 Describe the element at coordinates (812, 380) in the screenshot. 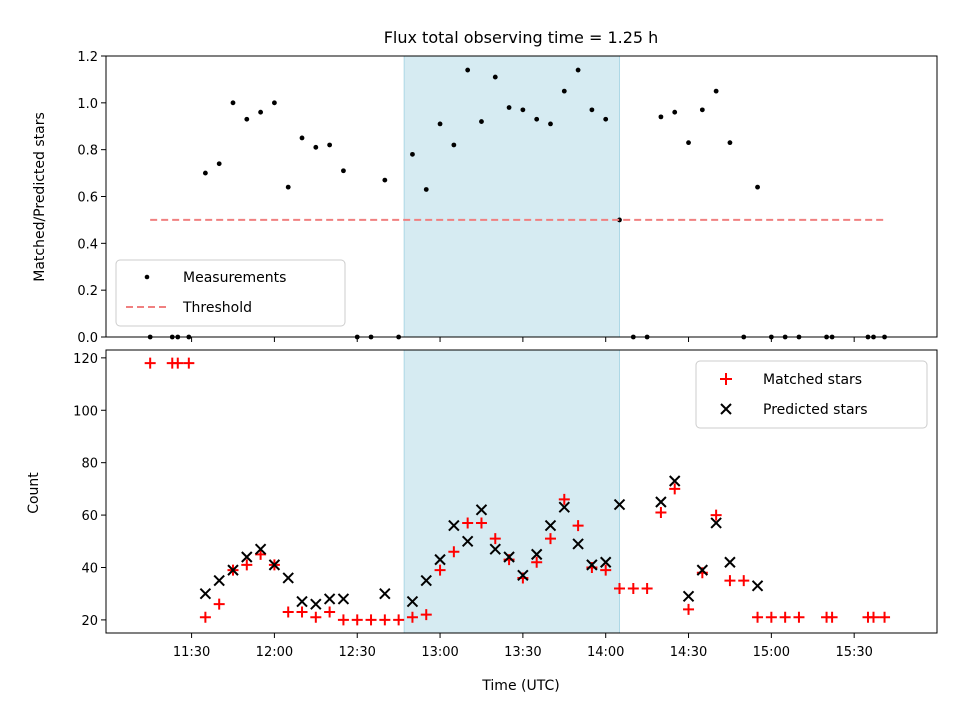

I see `legend-matched-label: Matched stars` at that location.